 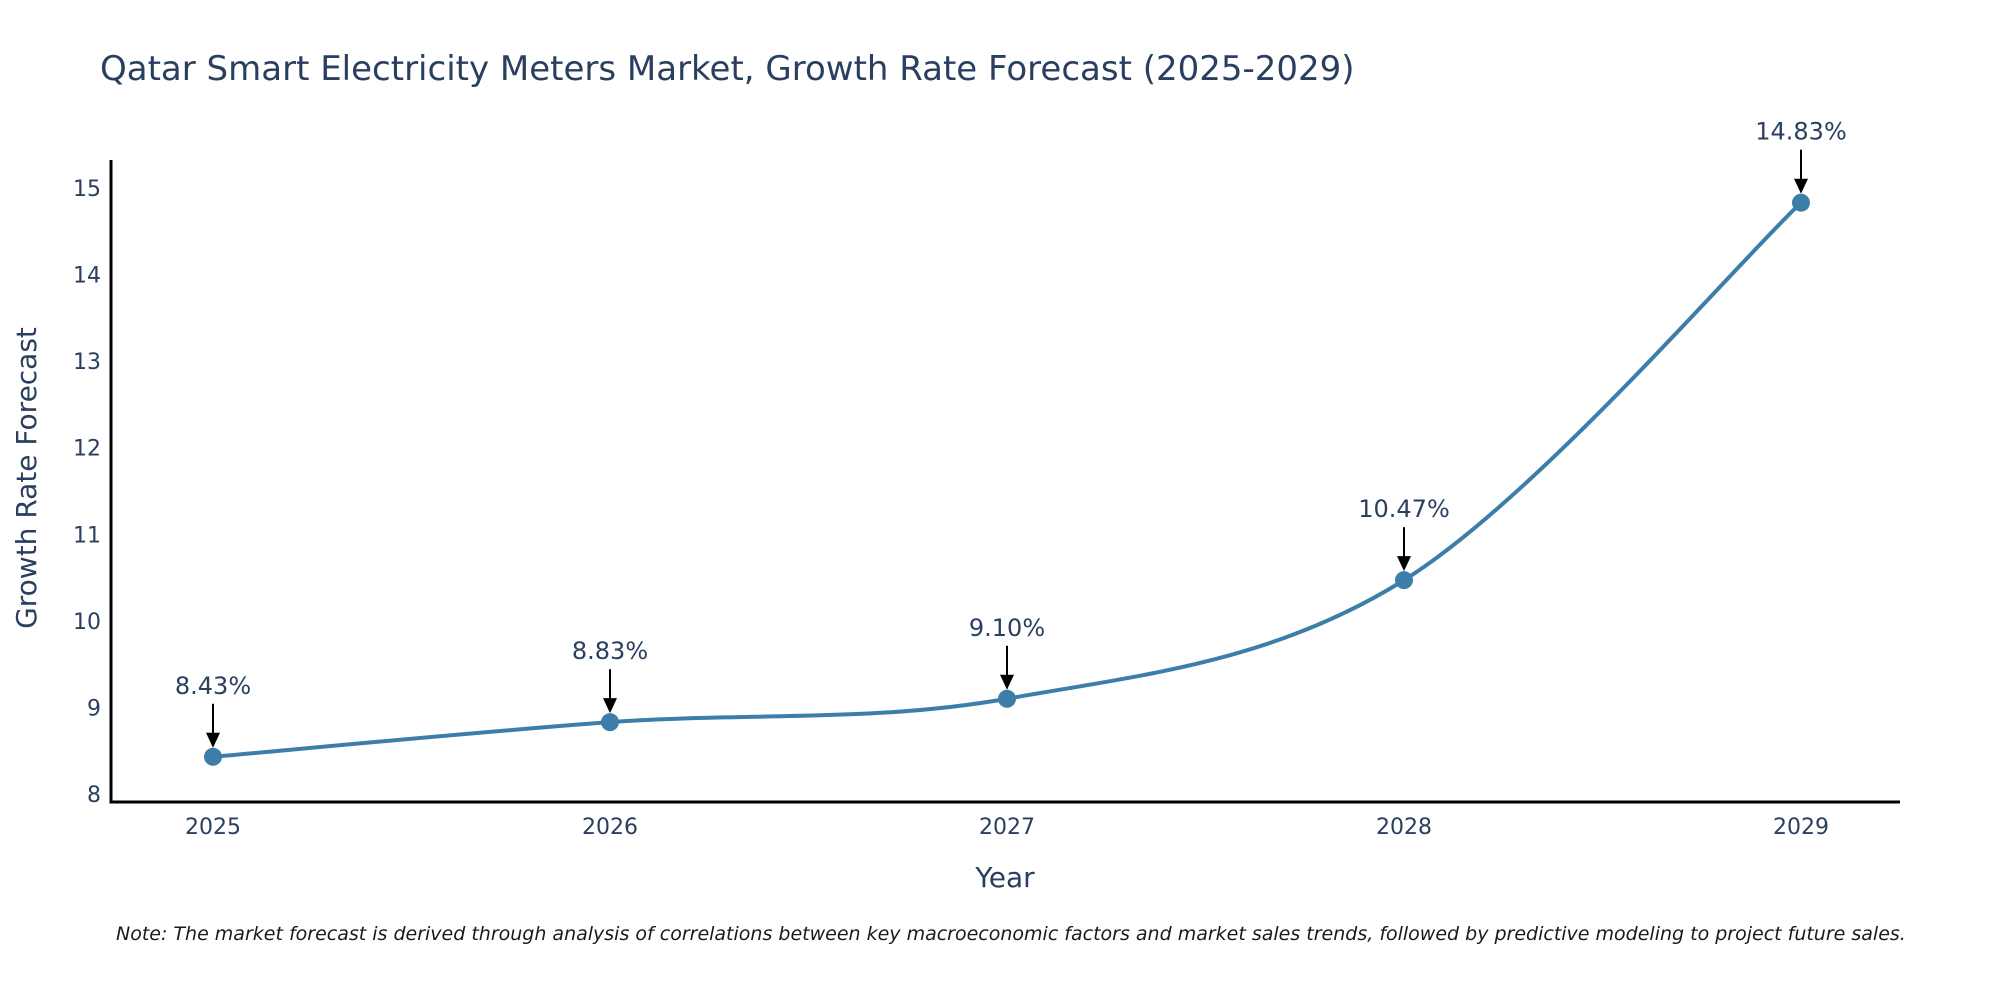 What do you see at coordinates (1007, 827) in the screenshot?
I see `x-tick-label: 2027` at bounding box center [1007, 827].